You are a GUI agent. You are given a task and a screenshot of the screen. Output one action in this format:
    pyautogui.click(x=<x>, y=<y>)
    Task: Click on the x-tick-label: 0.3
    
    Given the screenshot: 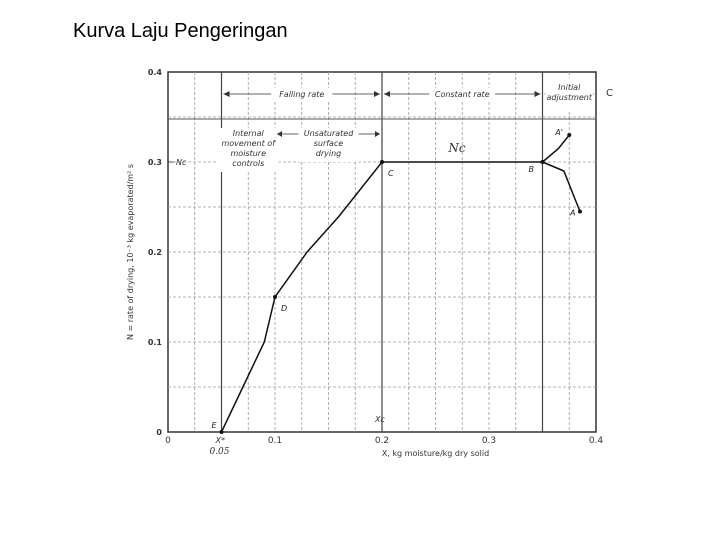 What is the action you would take?
    pyautogui.click(x=489, y=441)
    